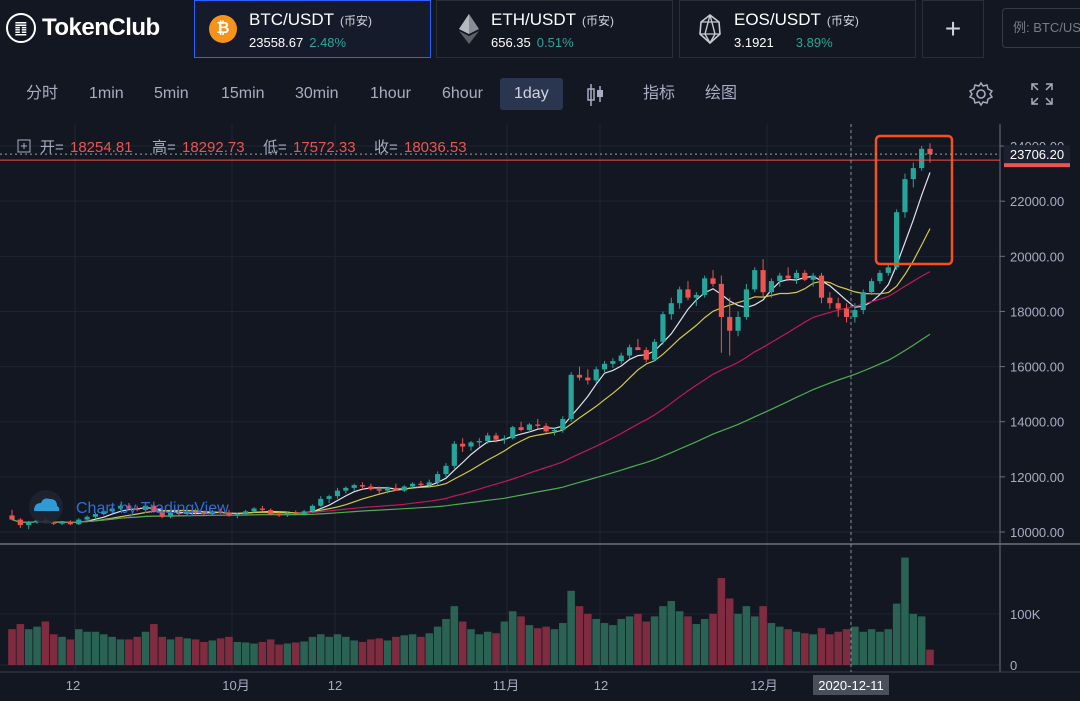  I want to click on draw-button: 绘图, so click(721, 93).